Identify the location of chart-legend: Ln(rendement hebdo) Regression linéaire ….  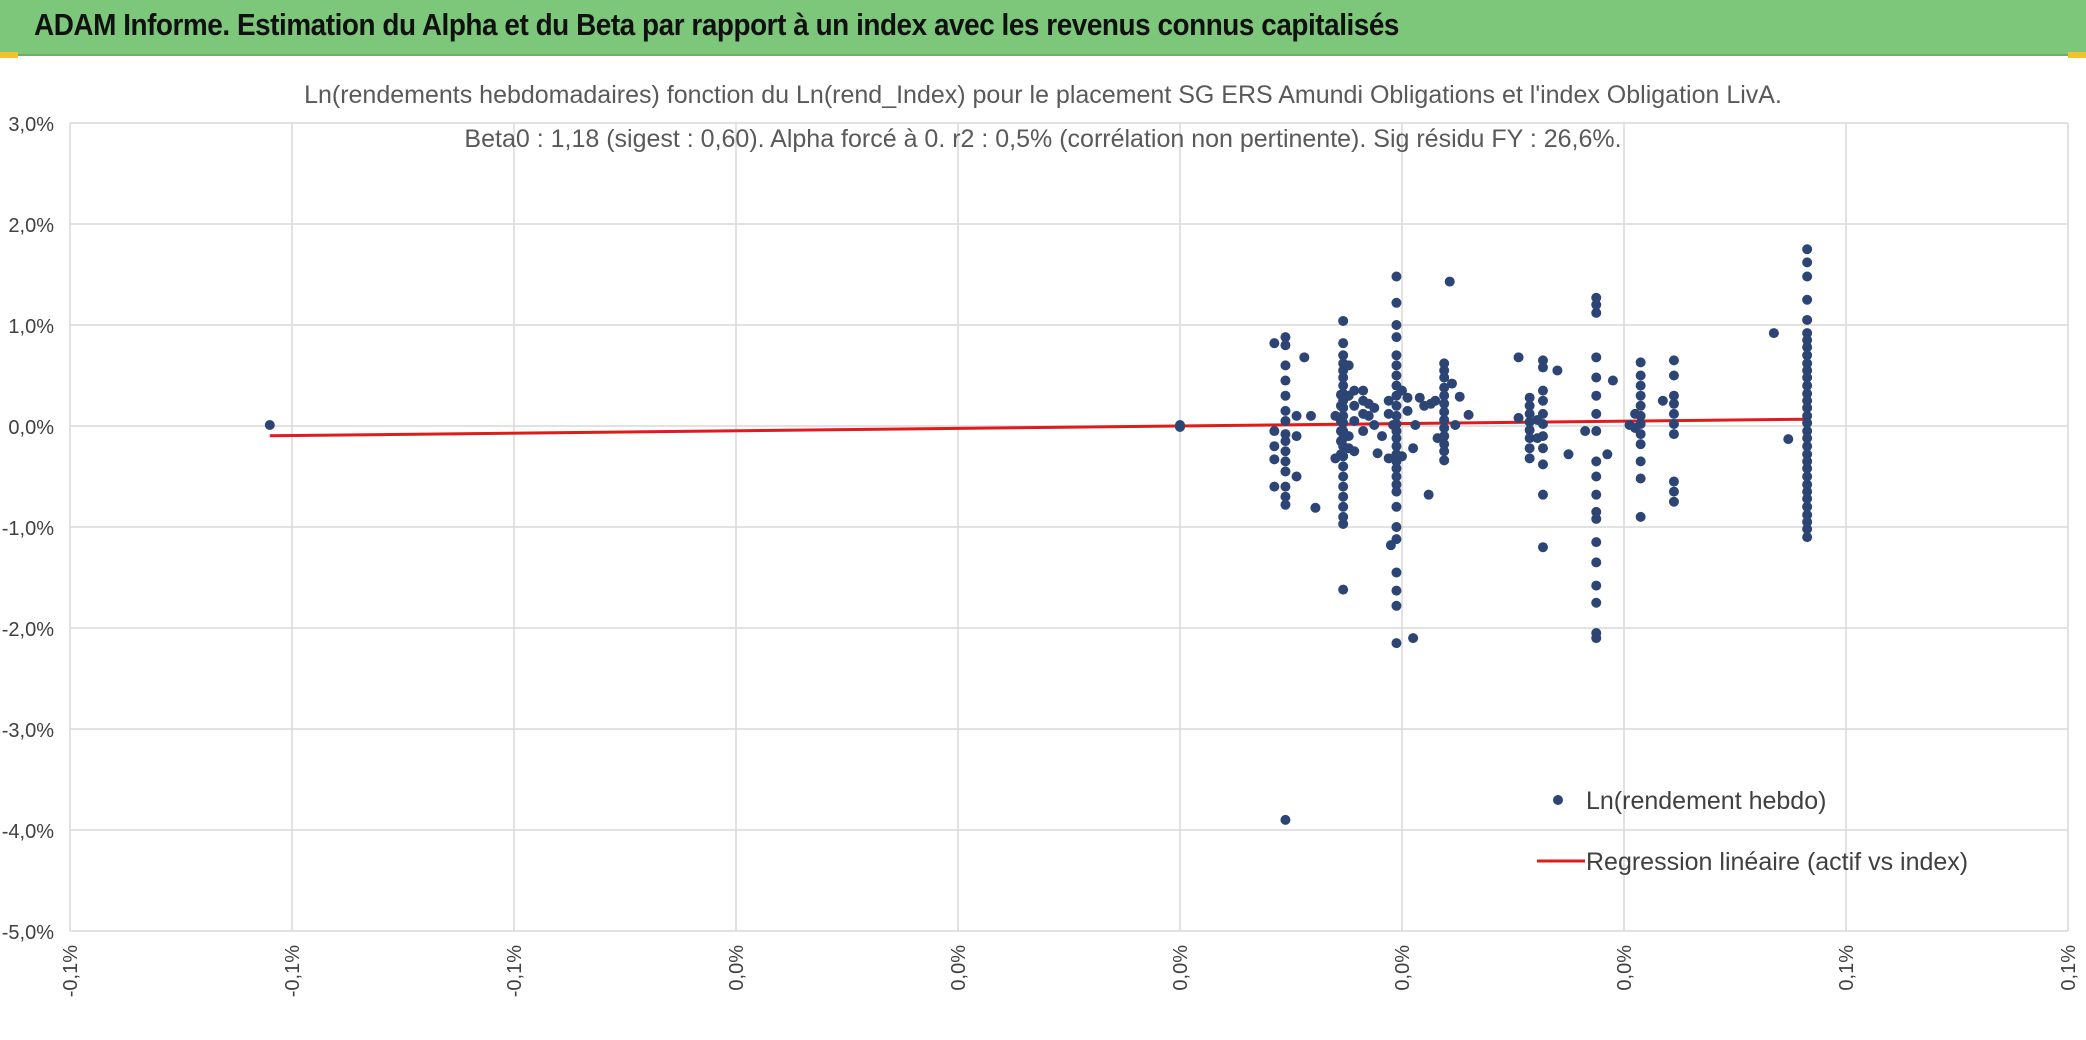
(1752, 831).